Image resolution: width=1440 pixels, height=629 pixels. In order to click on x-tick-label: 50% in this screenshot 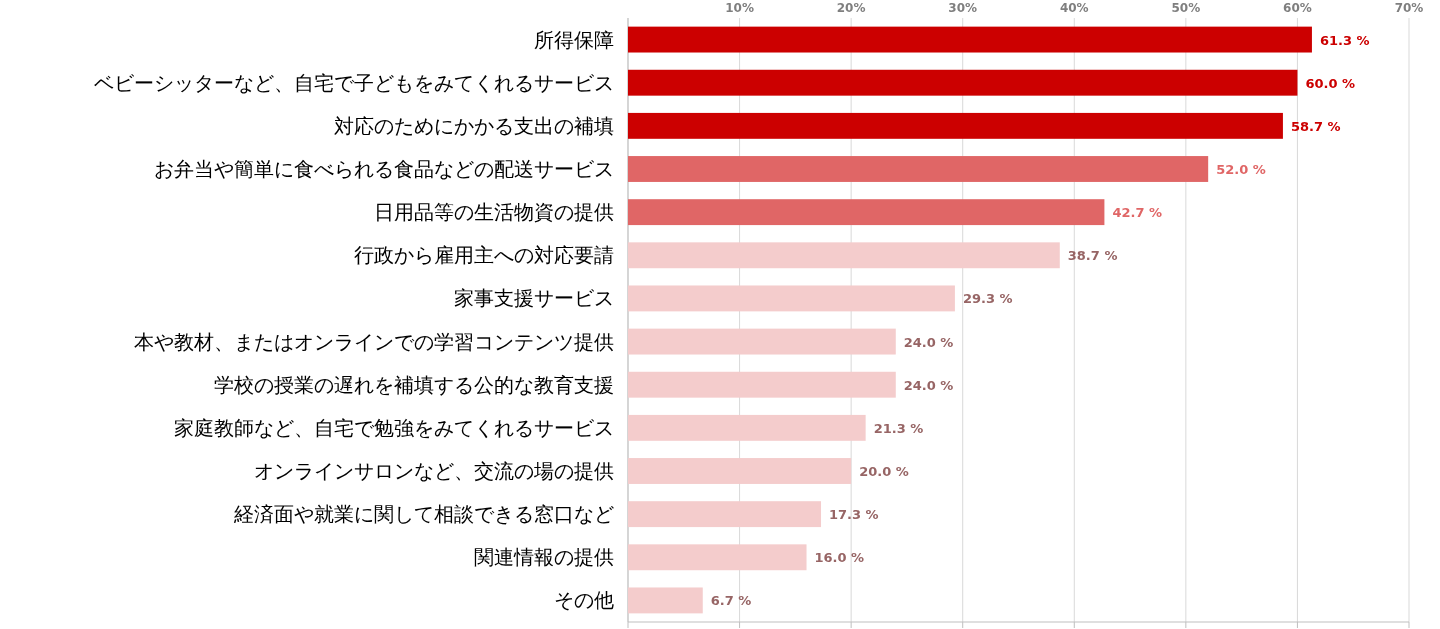, I will do `click(1186, 8)`.